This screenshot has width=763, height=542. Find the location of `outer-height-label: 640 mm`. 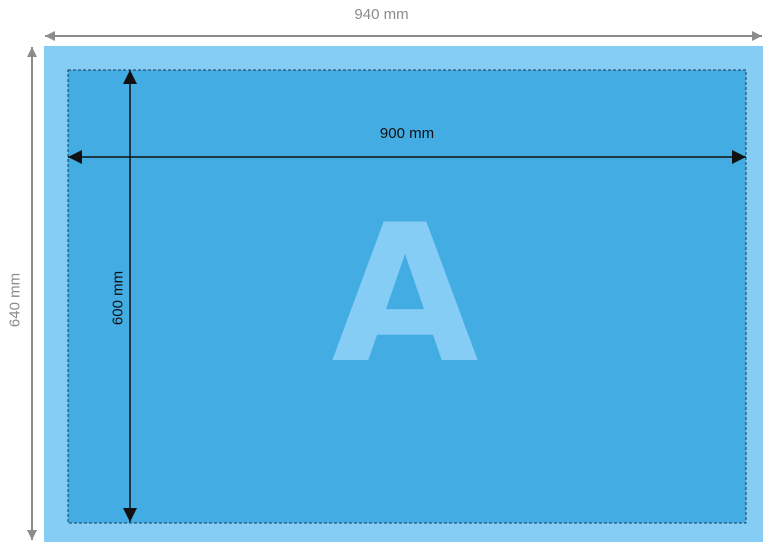

outer-height-label: 640 mm is located at coordinates (15, 300).